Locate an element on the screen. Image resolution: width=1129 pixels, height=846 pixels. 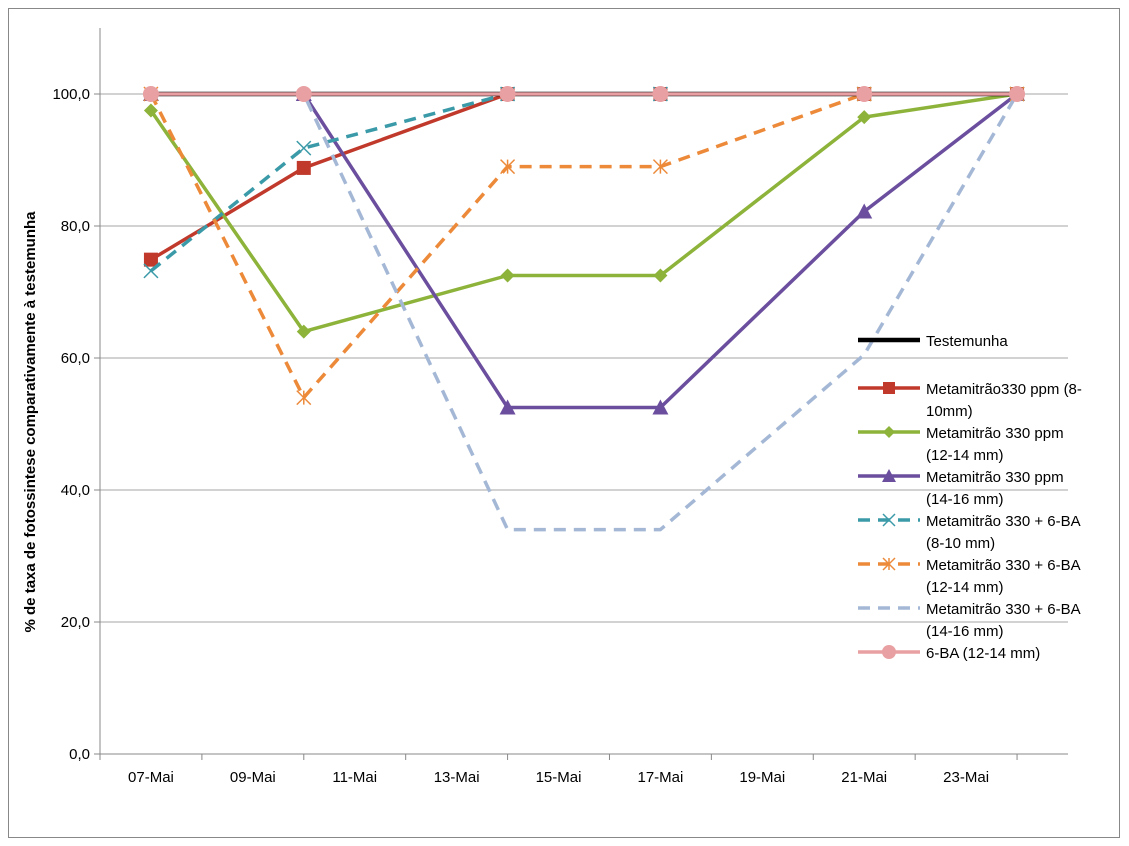
x-tick-label: 19-Mai is located at coordinates (762, 777).